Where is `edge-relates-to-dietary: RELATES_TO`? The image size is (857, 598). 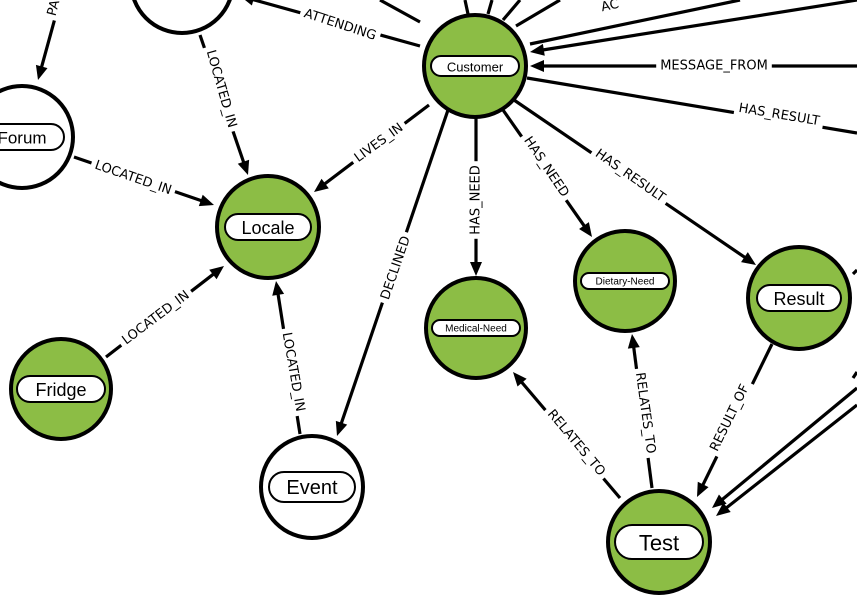
edge-relates-to-dietary: RELATES_TO is located at coordinates (644, 411).